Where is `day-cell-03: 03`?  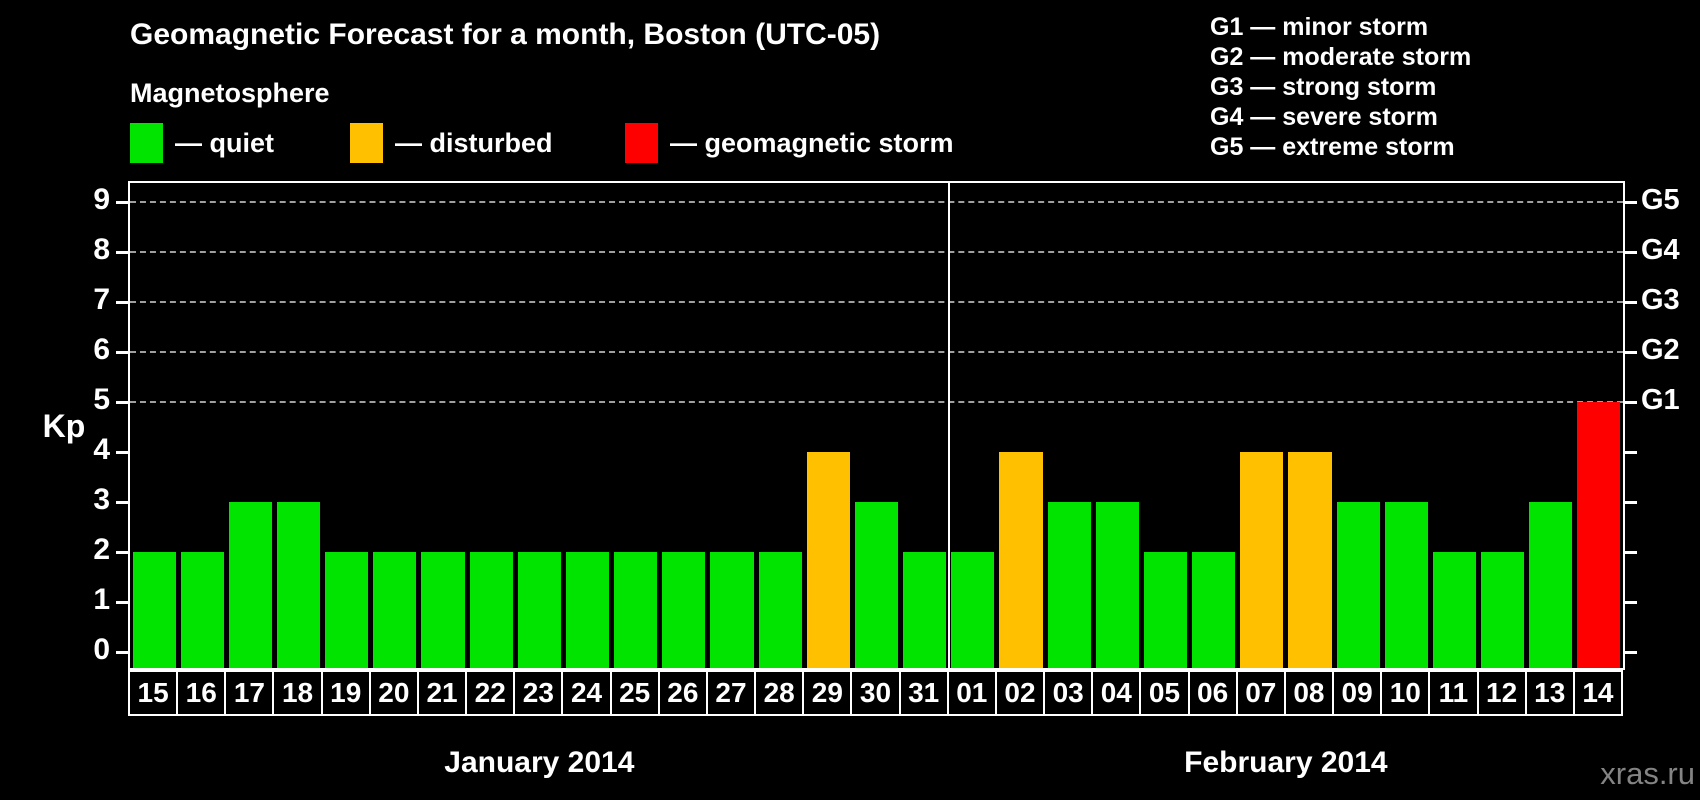 day-cell-03: 03 is located at coordinates (1068, 693).